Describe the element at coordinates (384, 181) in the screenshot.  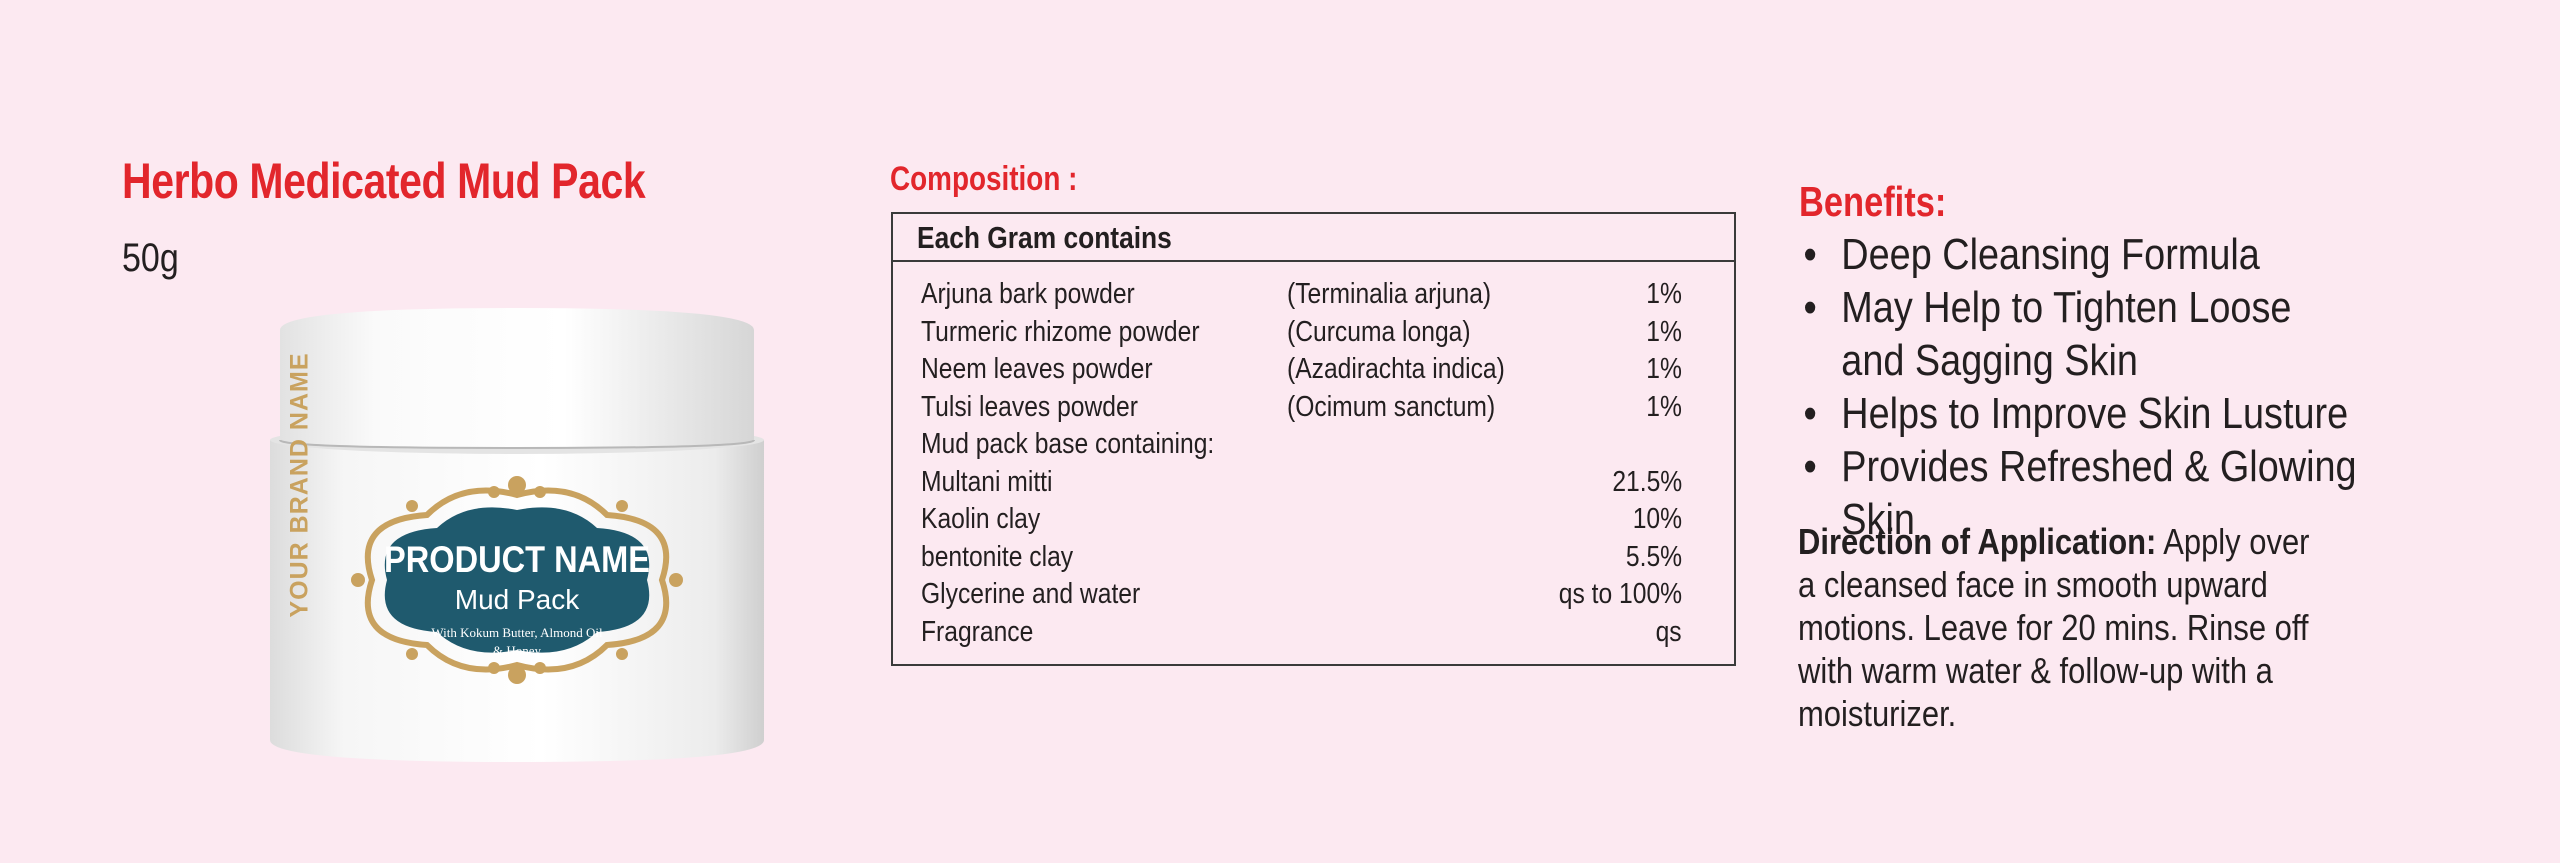
I see `product-title: Herbo Medicated Mud Pack` at that location.